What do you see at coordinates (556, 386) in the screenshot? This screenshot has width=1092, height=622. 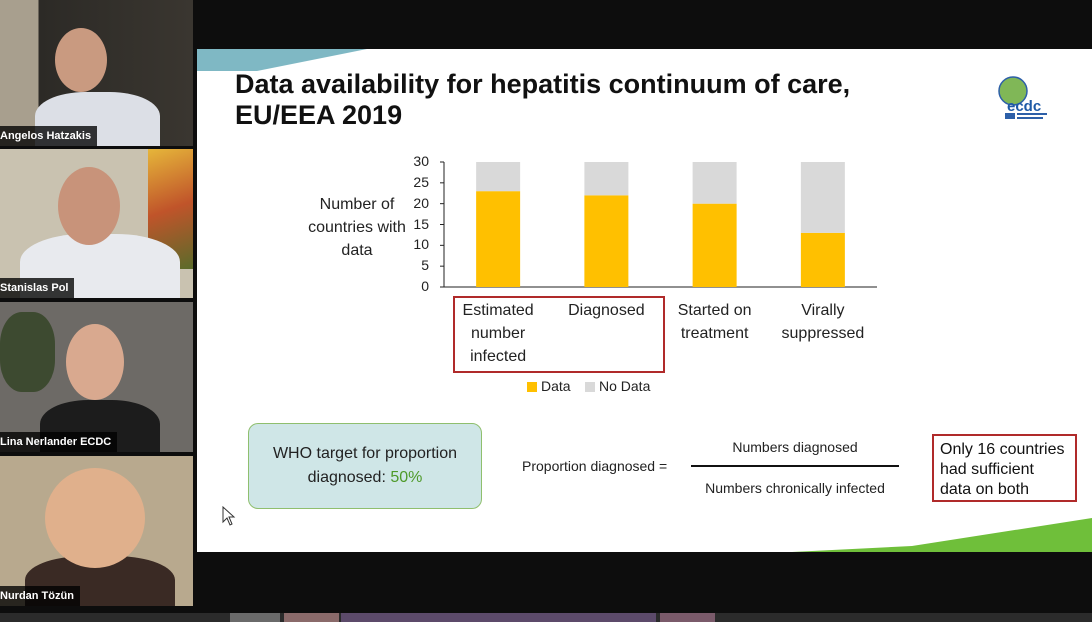 I see `legend-label-data: Data` at bounding box center [556, 386].